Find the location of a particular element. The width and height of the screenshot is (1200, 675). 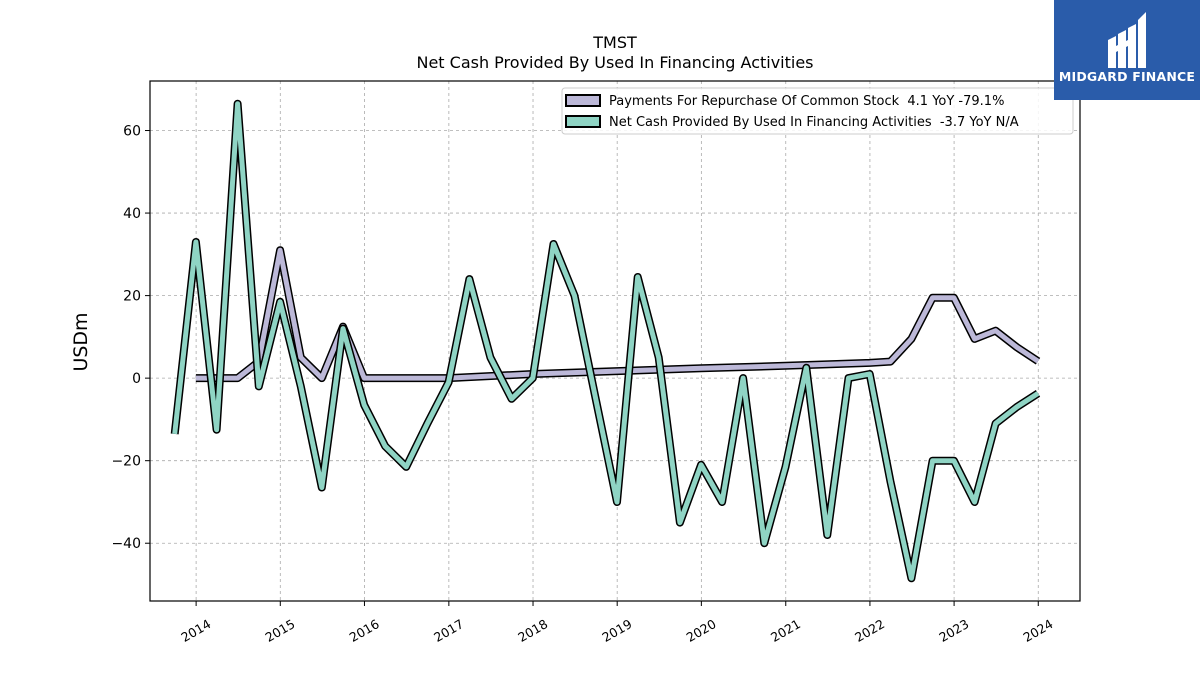

y-axis-label: USDm is located at coordinates (81, 341).